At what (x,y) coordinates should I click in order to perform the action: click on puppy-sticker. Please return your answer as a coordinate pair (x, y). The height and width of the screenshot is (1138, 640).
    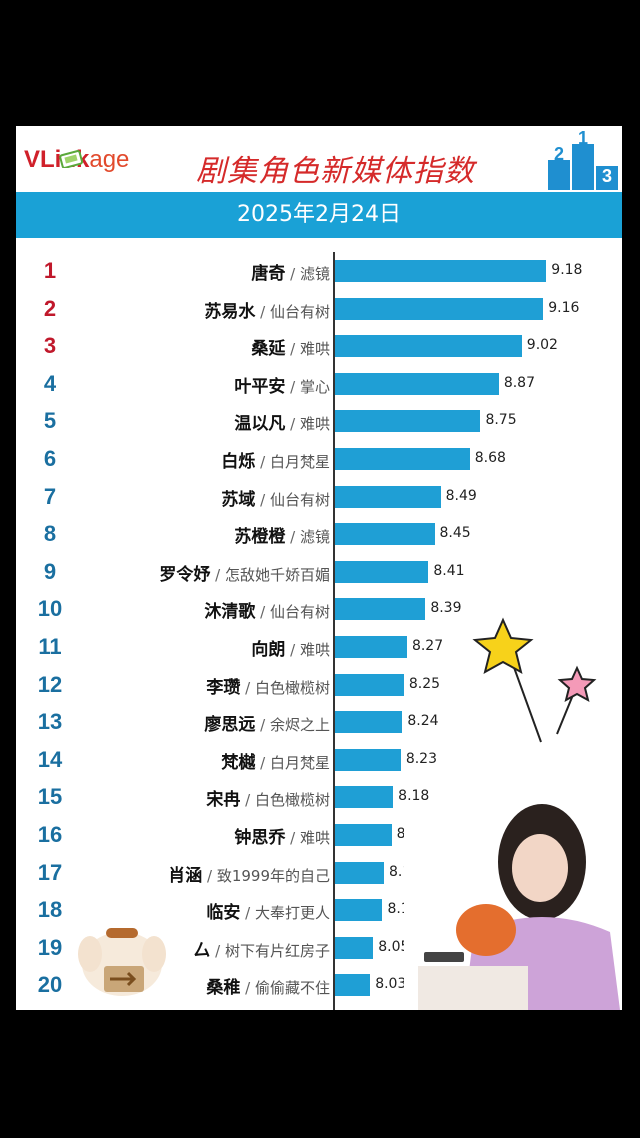
    Looking at the image, I should click on (122, 962).